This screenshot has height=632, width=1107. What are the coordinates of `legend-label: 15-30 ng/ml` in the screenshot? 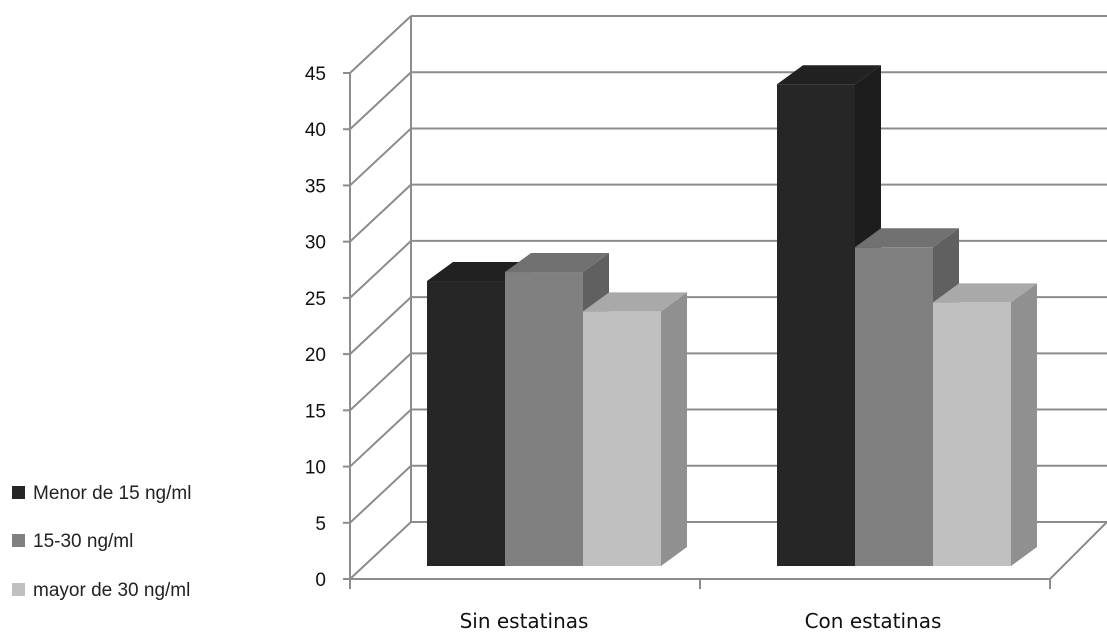 It's located at (83, 541).